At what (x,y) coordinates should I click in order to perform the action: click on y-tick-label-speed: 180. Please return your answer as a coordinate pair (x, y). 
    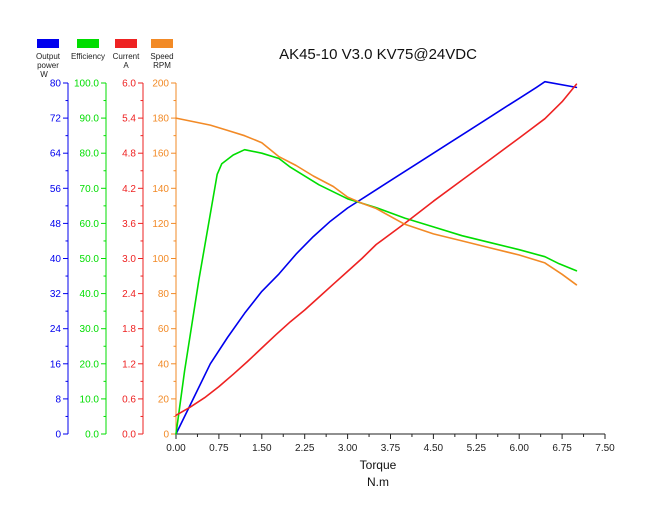
    Looking at the image, I should click on (160, 119).